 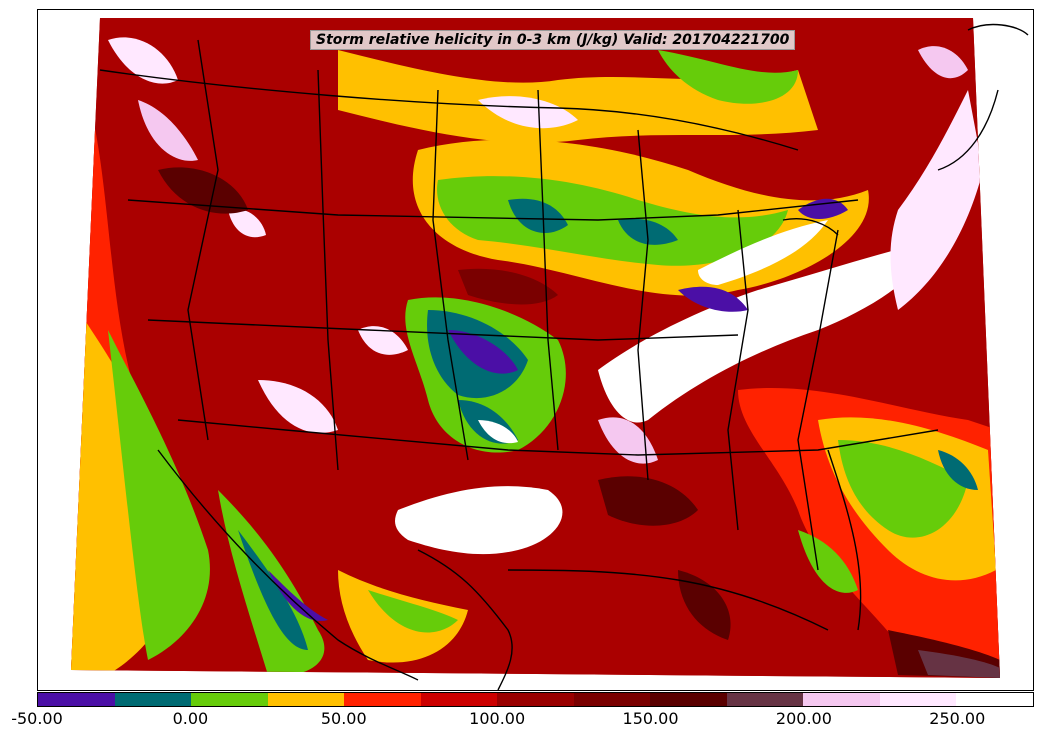 What do you see at coordinates (803, 718) in the screenshot?
I see `colorbar-tick-label: 200.00` at bounding box center [803, 718].